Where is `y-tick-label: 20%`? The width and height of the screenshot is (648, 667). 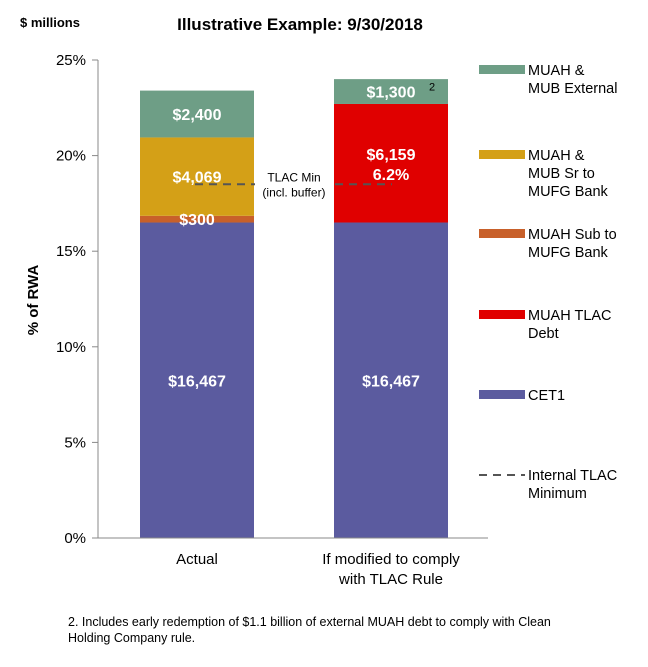 y-tick-label: 20% is located at coordinates (71, 156).